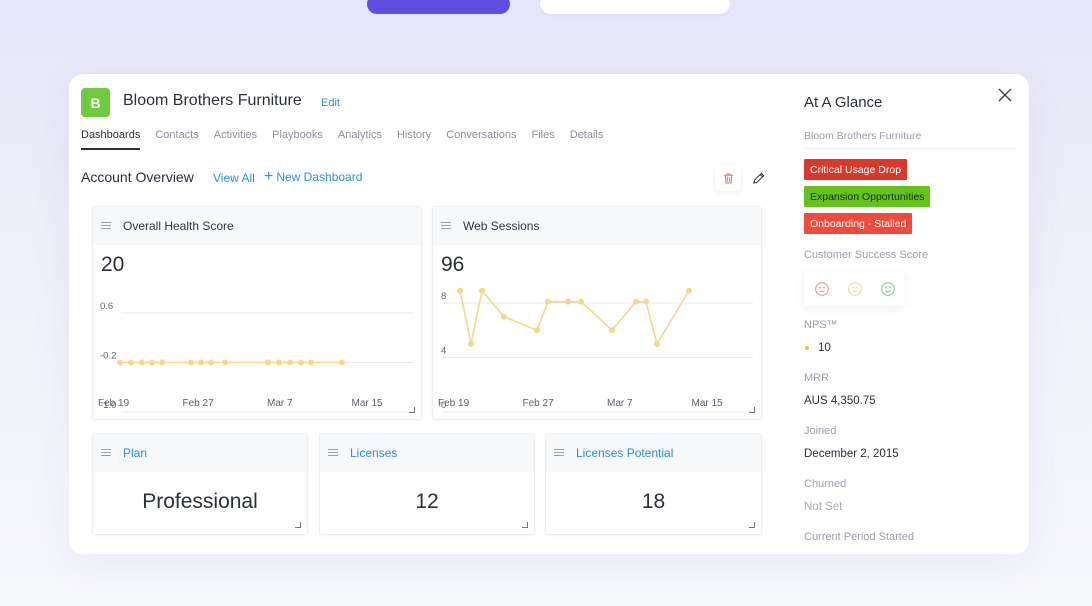 The width and height of the screenshot is (1092, 606). What do you see at coordinates (586, 135) in the screenshot?
I see `tab-details: Details` at bounding box center [586, 135].